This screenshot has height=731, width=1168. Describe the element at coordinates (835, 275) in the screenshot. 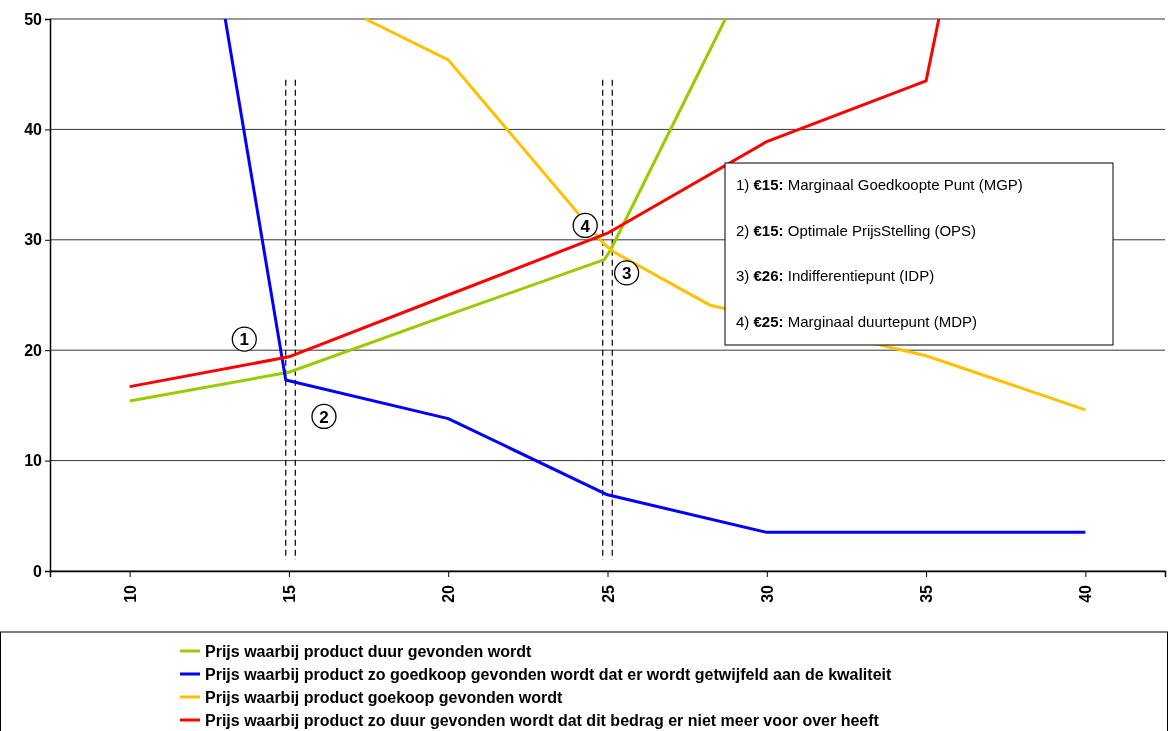

I see `annotation: 3) €26: Indifferentiepunt (IDP)` at that location.